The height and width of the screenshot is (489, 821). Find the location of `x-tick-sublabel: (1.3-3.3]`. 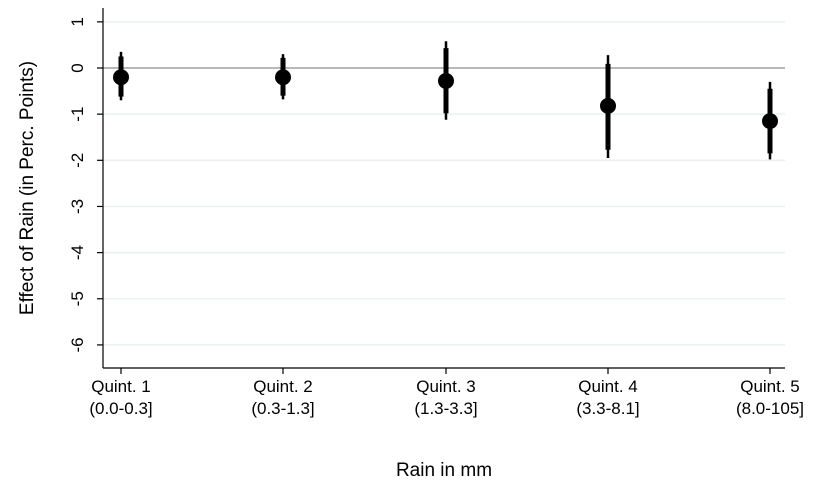

x-tick-sublabel: (1.3-3.3] is located at coordinates (445, 408).